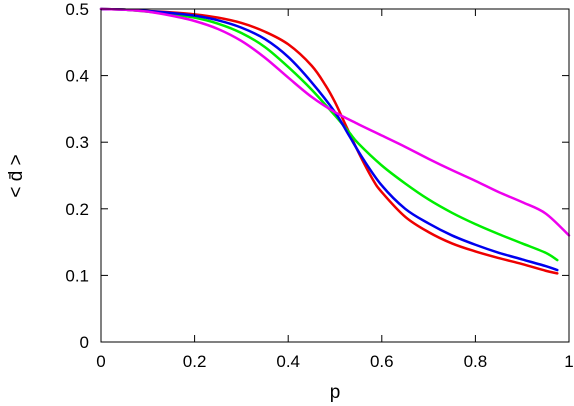 This screenshot has width=574, height=406. Describe the element at coordinates (100, 361) in the screenshot. I see `x-tick-label: 0` at that location.